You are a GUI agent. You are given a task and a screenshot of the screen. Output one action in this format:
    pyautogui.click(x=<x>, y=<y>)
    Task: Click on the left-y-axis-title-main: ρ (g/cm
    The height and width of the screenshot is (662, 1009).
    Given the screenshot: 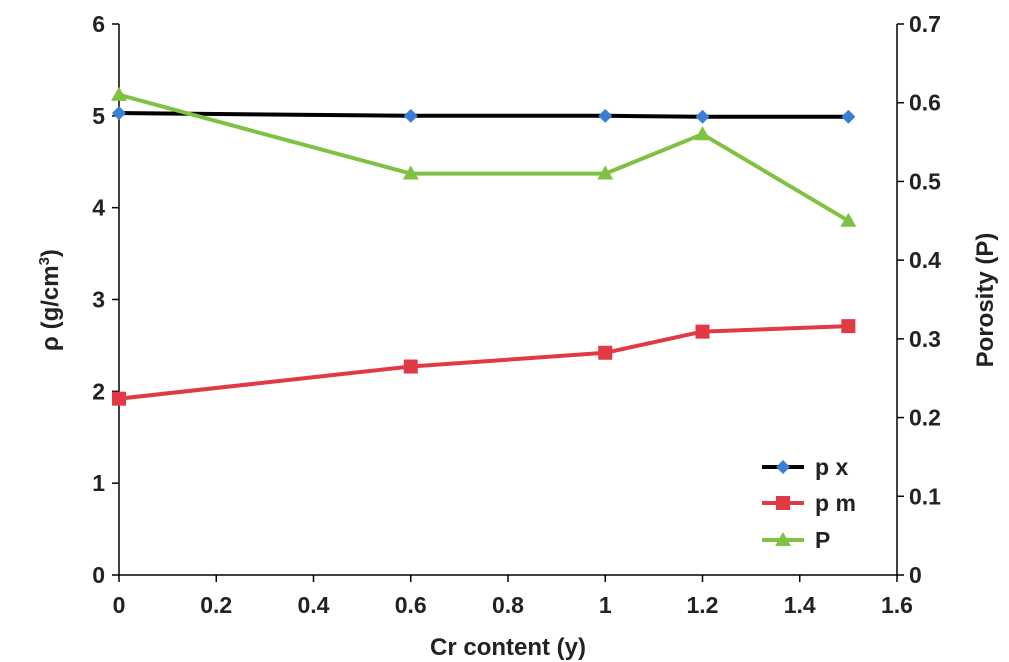 What is the action you would take?
    pyautogui.click(x=50, y=308)
    